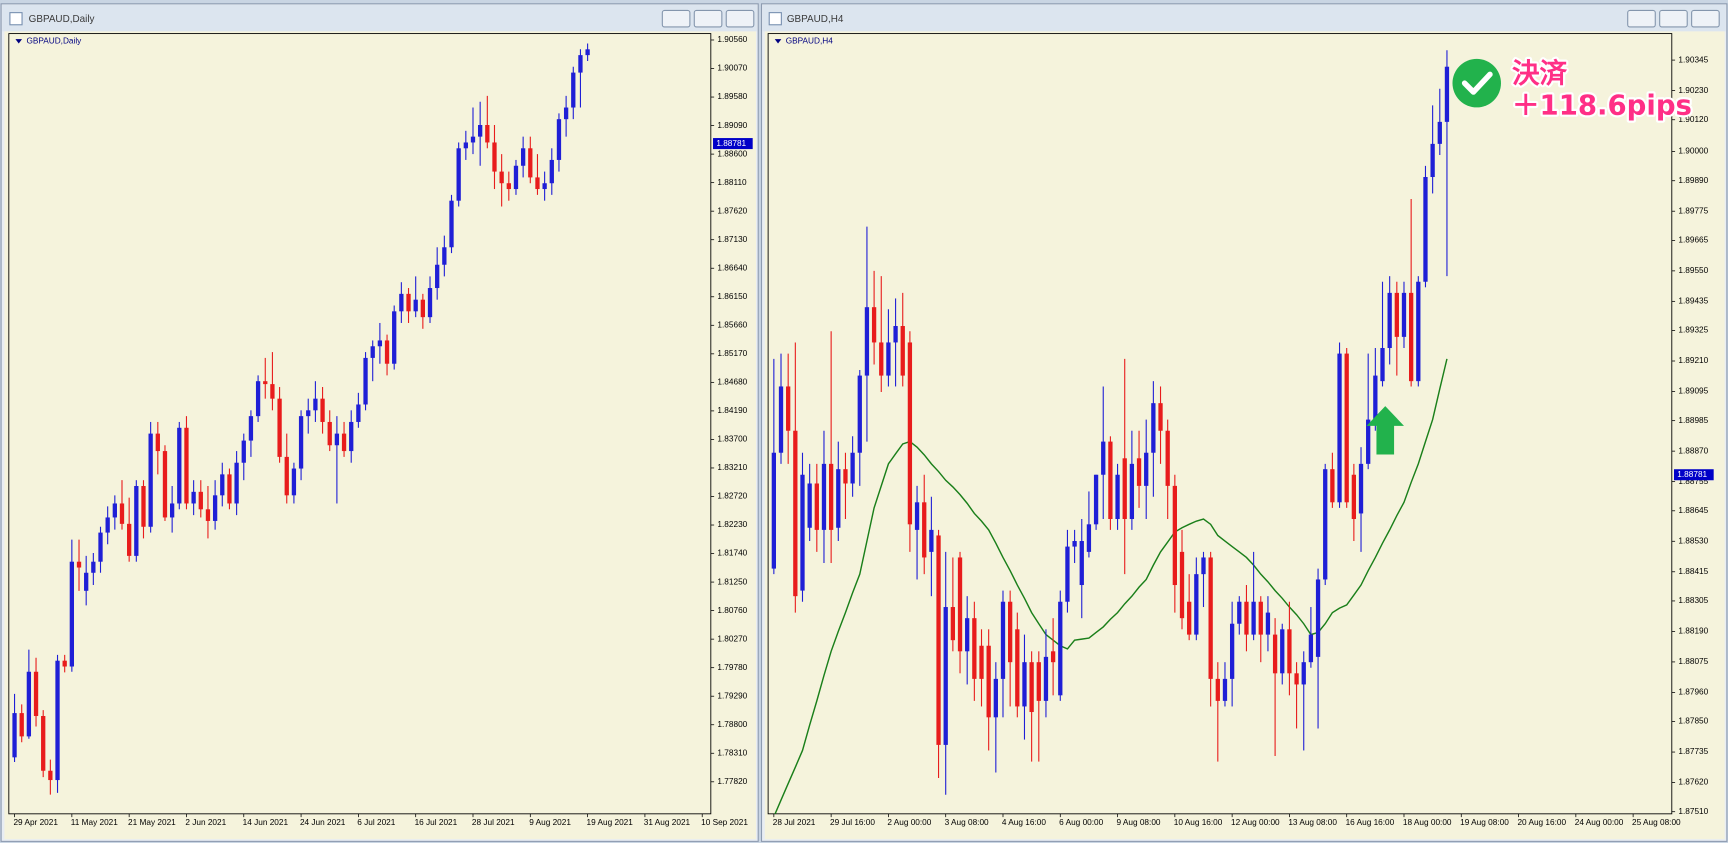 This screenshot has height=843, width=1728. I want to click on y-tick-label: 1.88075, so click(1693, 661).